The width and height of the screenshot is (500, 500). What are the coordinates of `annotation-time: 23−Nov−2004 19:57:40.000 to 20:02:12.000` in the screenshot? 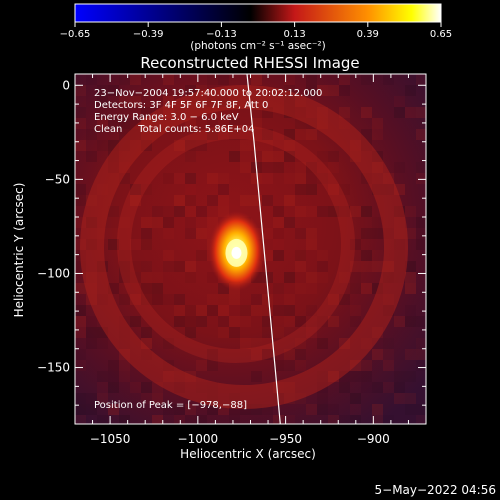 It's located at (208, 93).